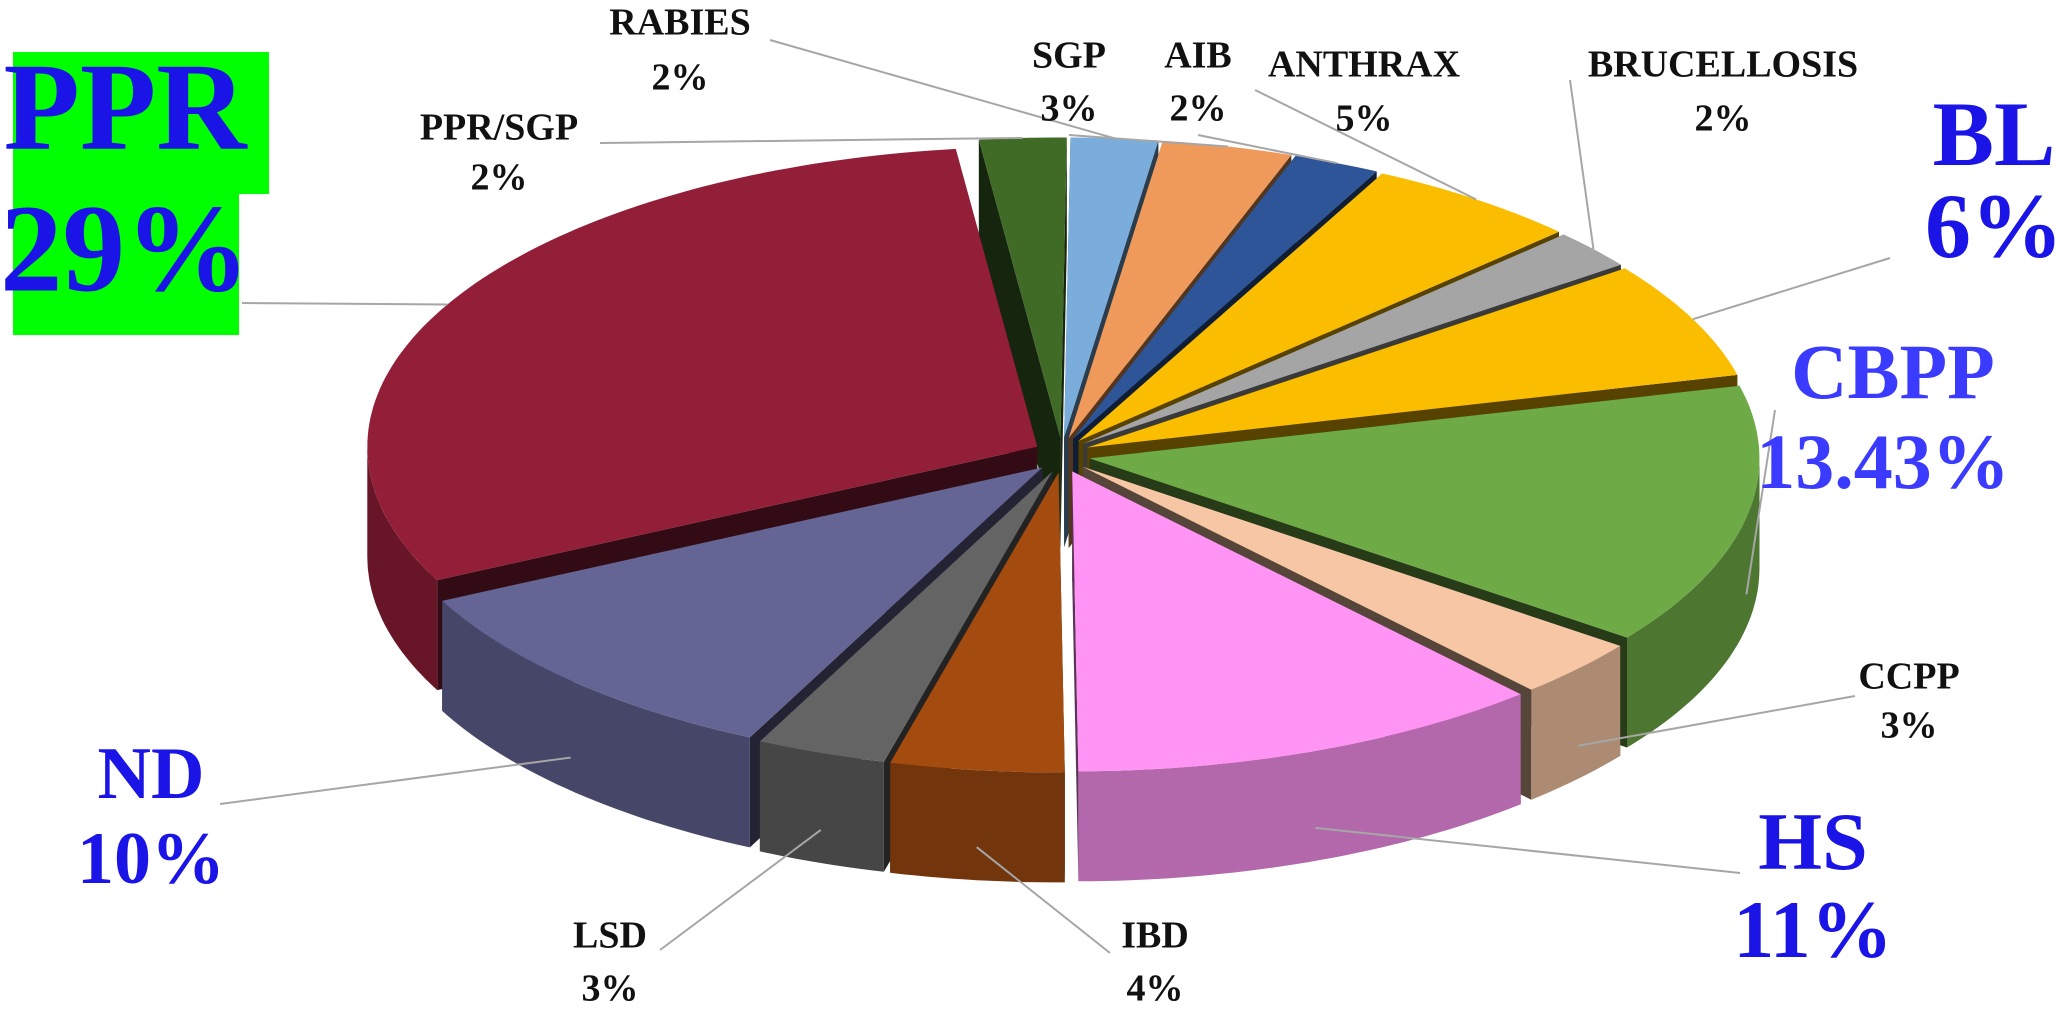 This screenshot has height=1009, width=2057. Describe the element at coordinates (1155, 936) in the screenshot. I see `data-label-name: IBD` at that location.